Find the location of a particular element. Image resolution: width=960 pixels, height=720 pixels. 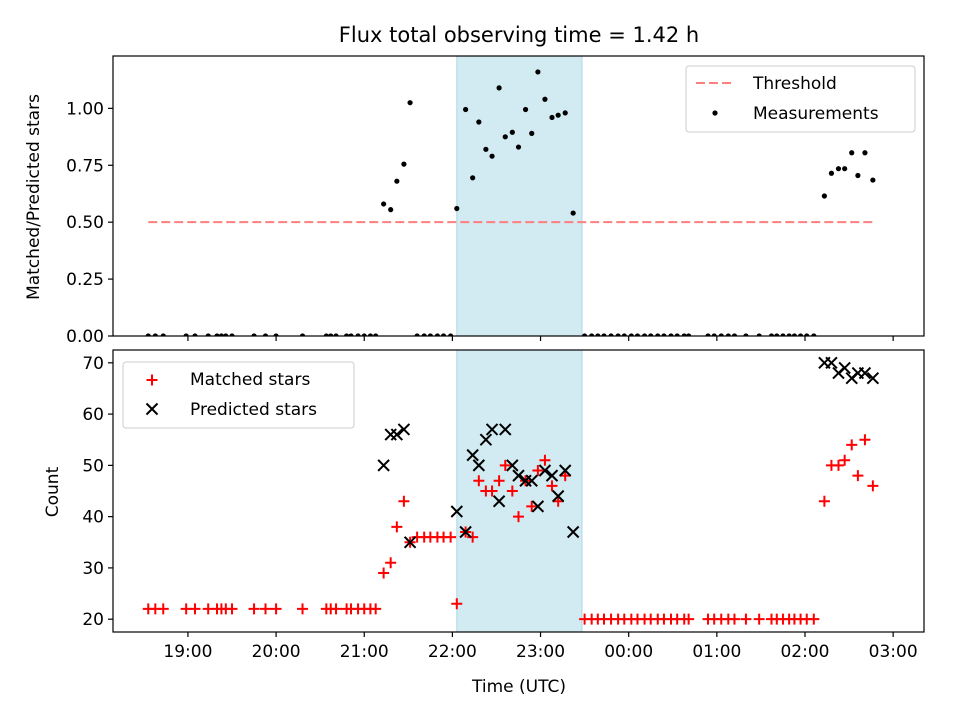

bottom-y-tick-label: 60 is located at coordinates (93, 415).